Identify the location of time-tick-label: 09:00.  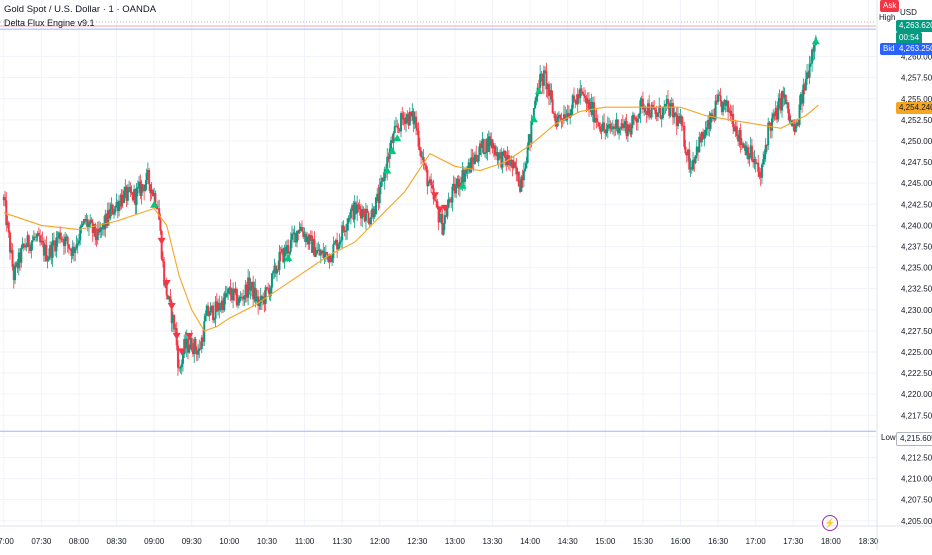
(154, 541).